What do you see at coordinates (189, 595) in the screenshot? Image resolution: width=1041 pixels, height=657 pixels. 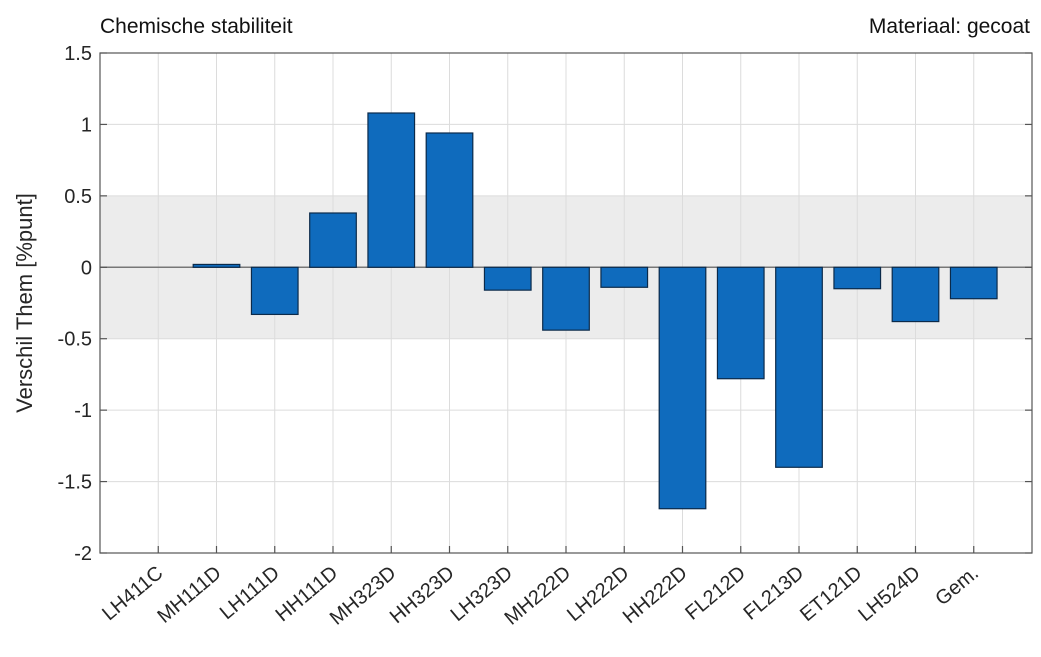 I see `x-tick-label: MH111D` at bounding box center [189, 595].